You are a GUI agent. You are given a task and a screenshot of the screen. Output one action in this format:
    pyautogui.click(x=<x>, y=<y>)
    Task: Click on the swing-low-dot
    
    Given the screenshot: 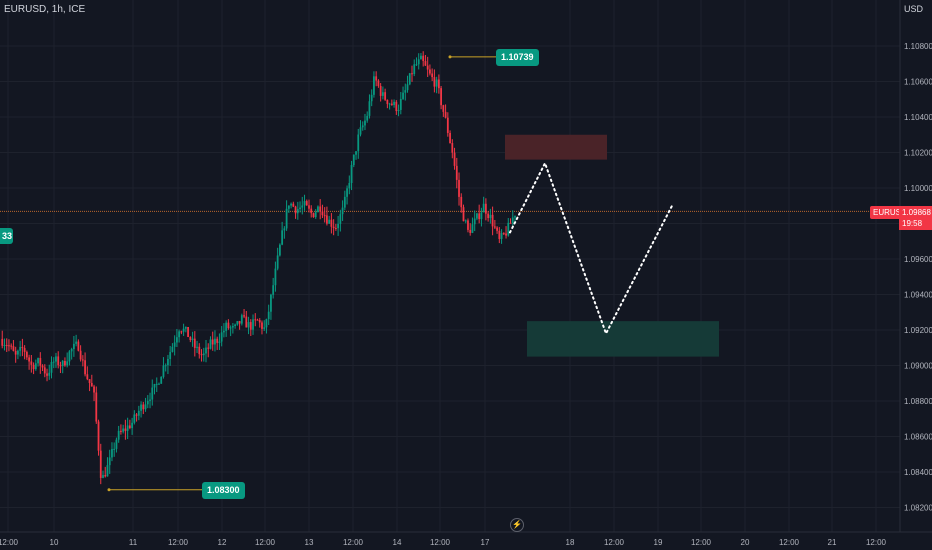 What is the action you would take?
    pyautogui.click(x=109, y=490)
    